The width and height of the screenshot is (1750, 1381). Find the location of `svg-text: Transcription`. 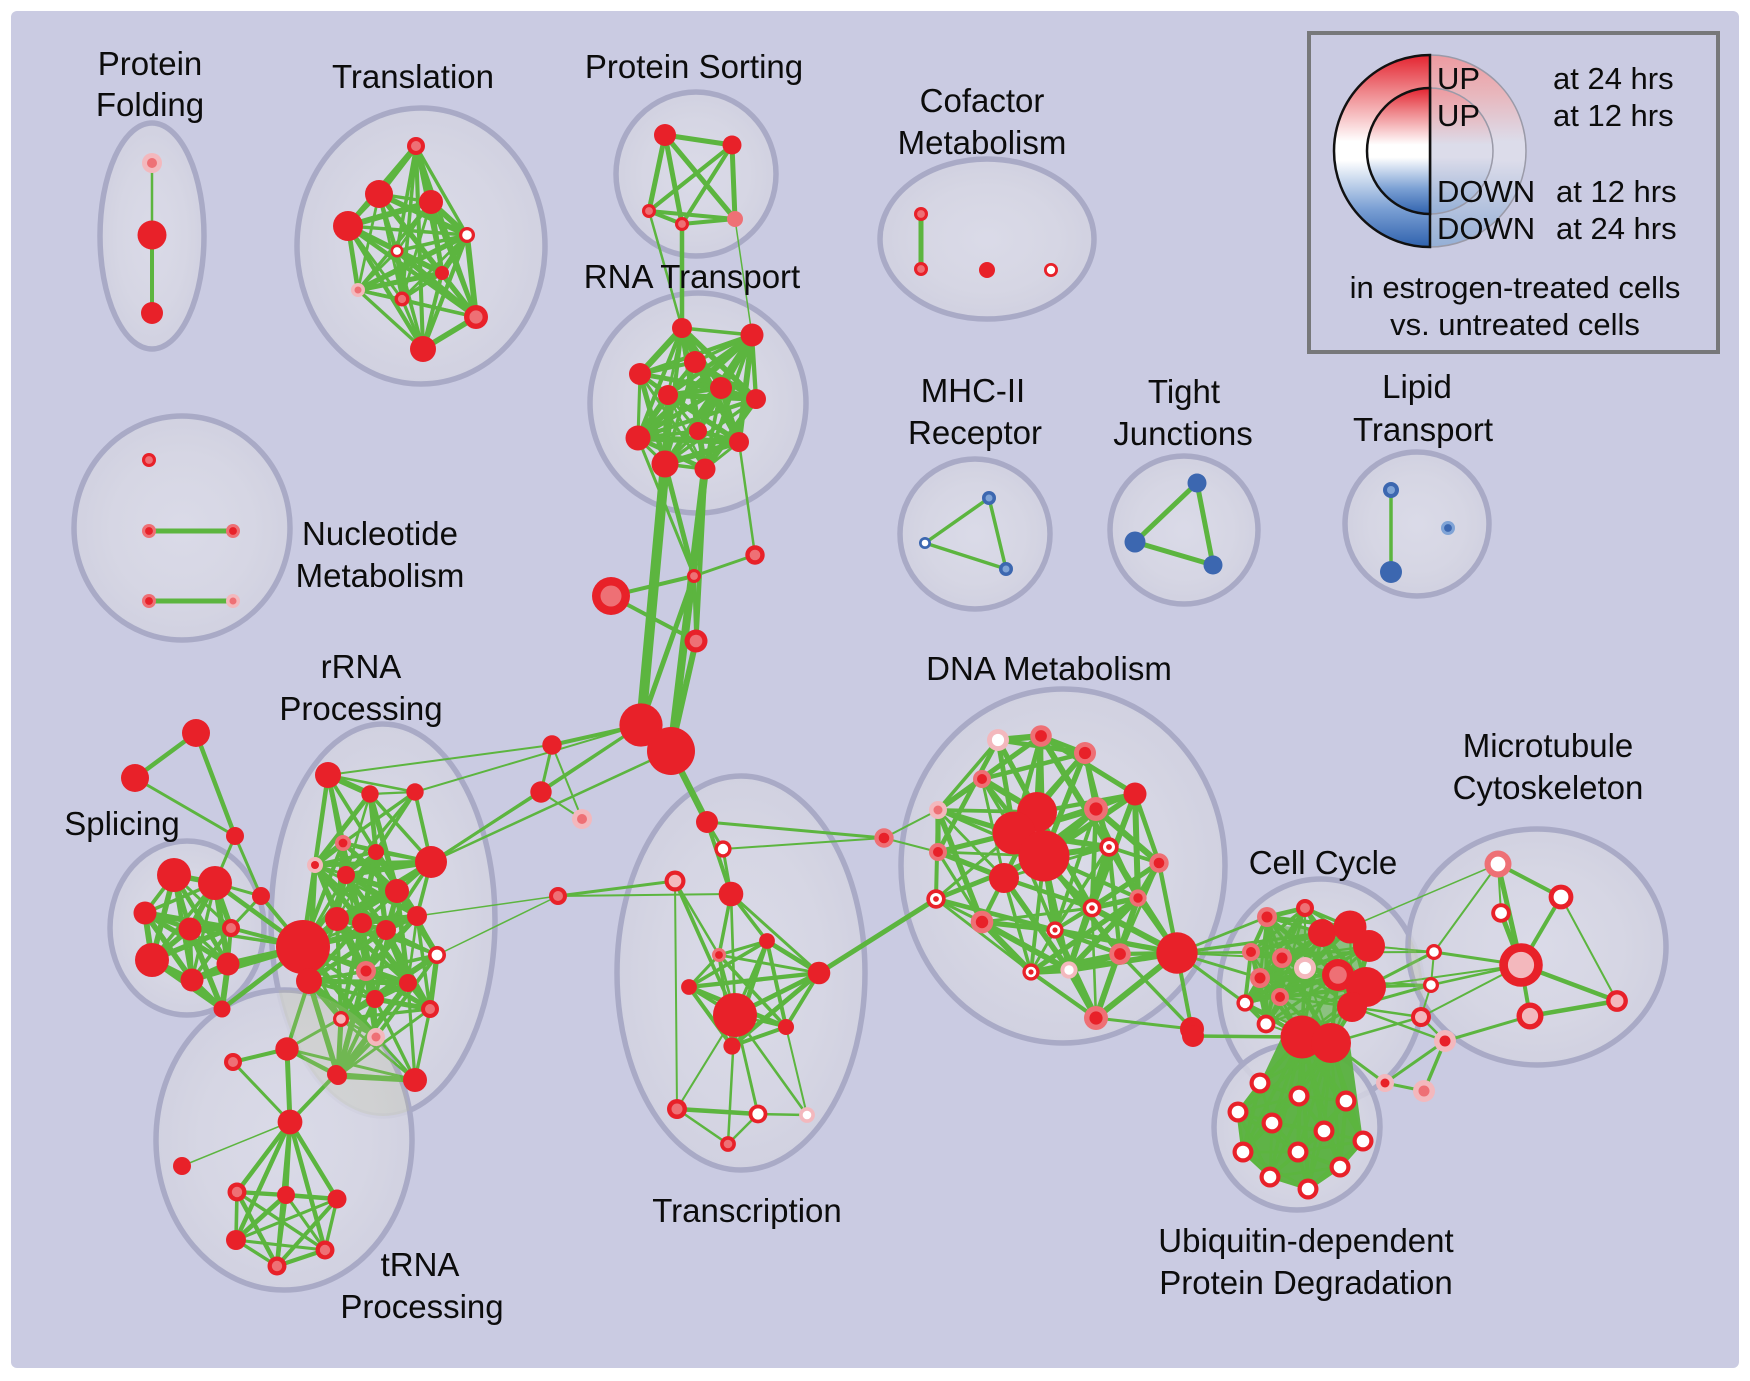

svg-text: Transcription is located at coordinates (747, 1210).